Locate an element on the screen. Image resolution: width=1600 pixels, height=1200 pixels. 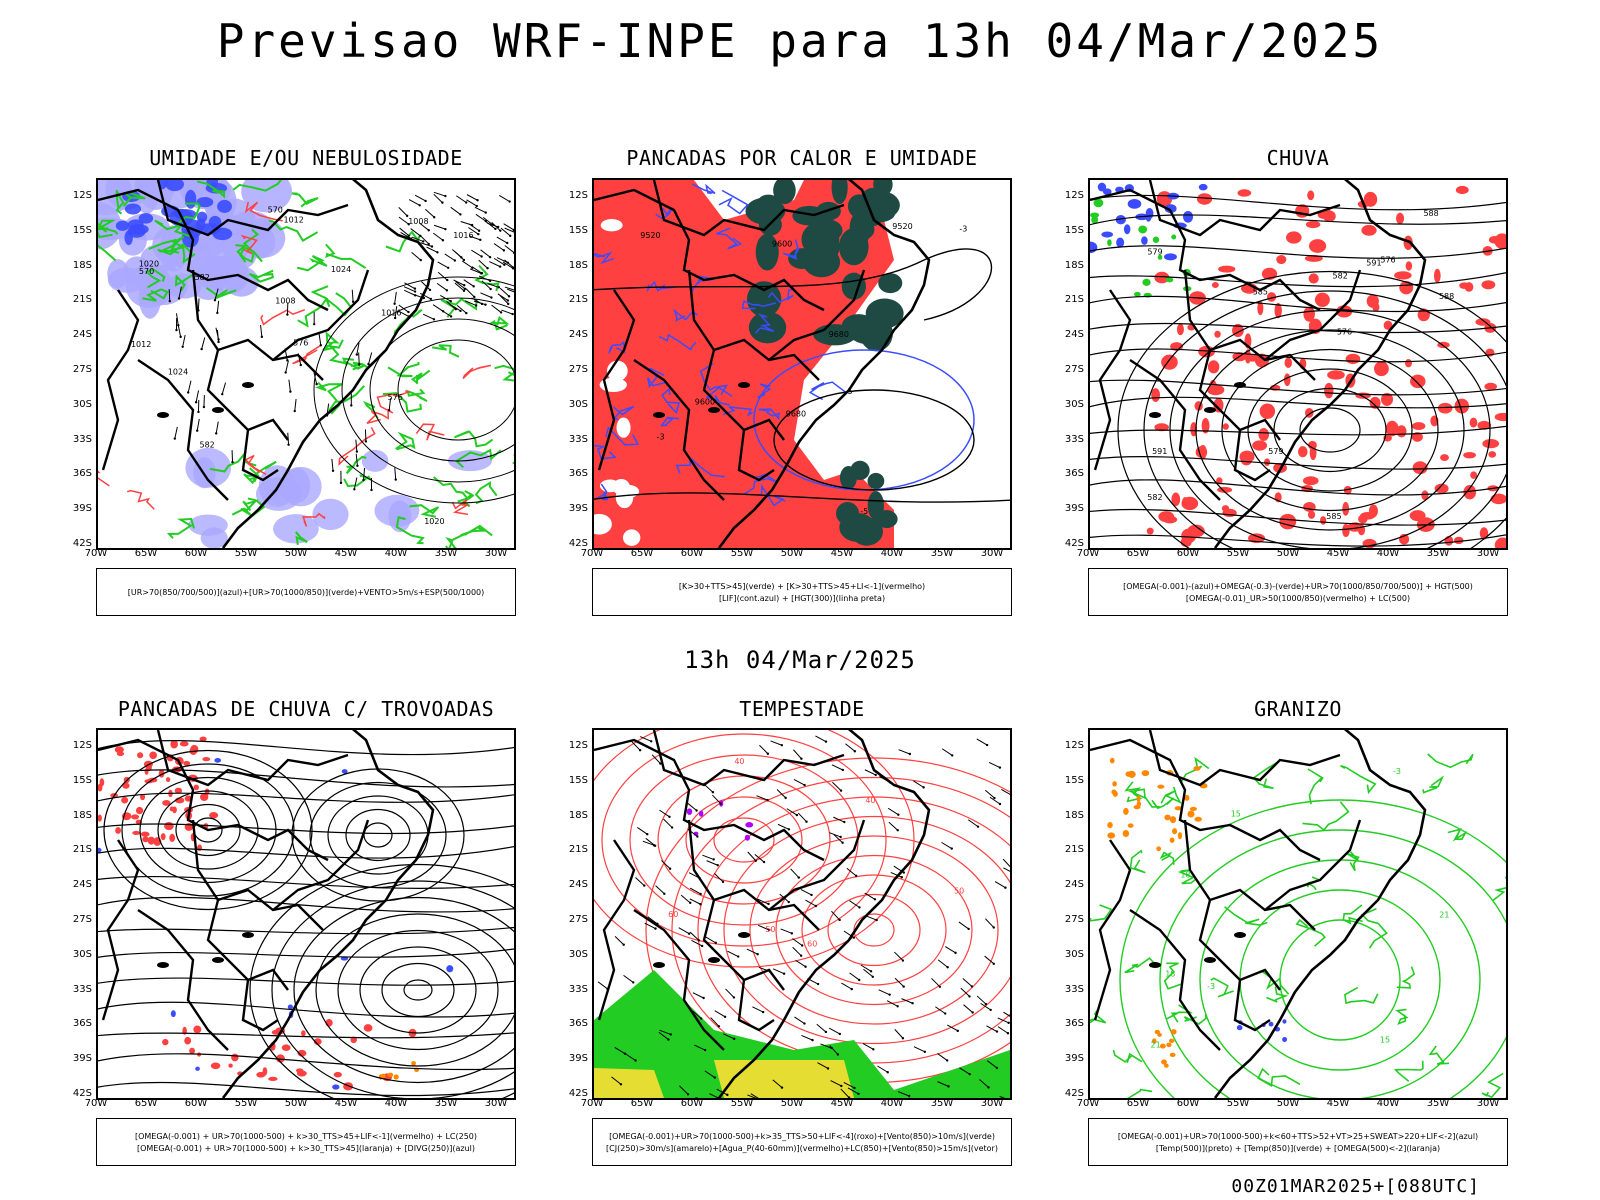
svg-text: 579 is located at coordinates (1275, 451).